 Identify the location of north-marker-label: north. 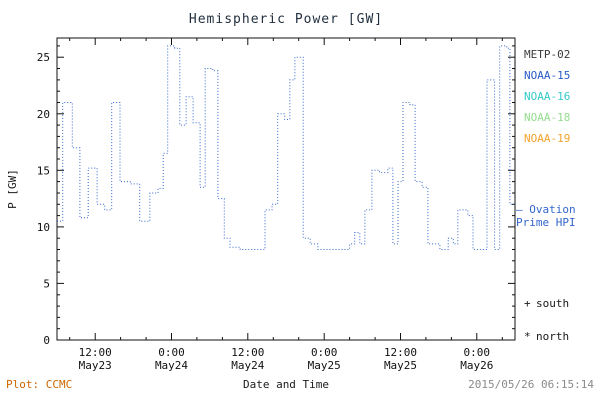
(553, 336).